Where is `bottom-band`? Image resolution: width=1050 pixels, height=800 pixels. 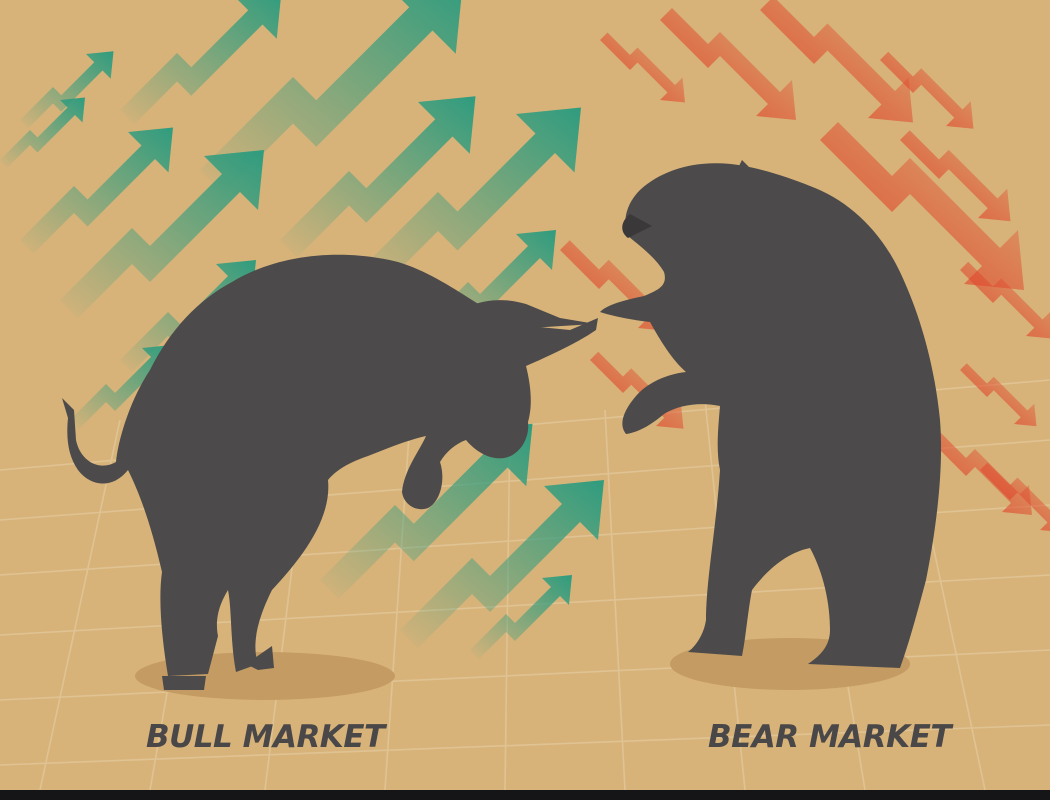
bottom-band is located at coordinates (525, 795).